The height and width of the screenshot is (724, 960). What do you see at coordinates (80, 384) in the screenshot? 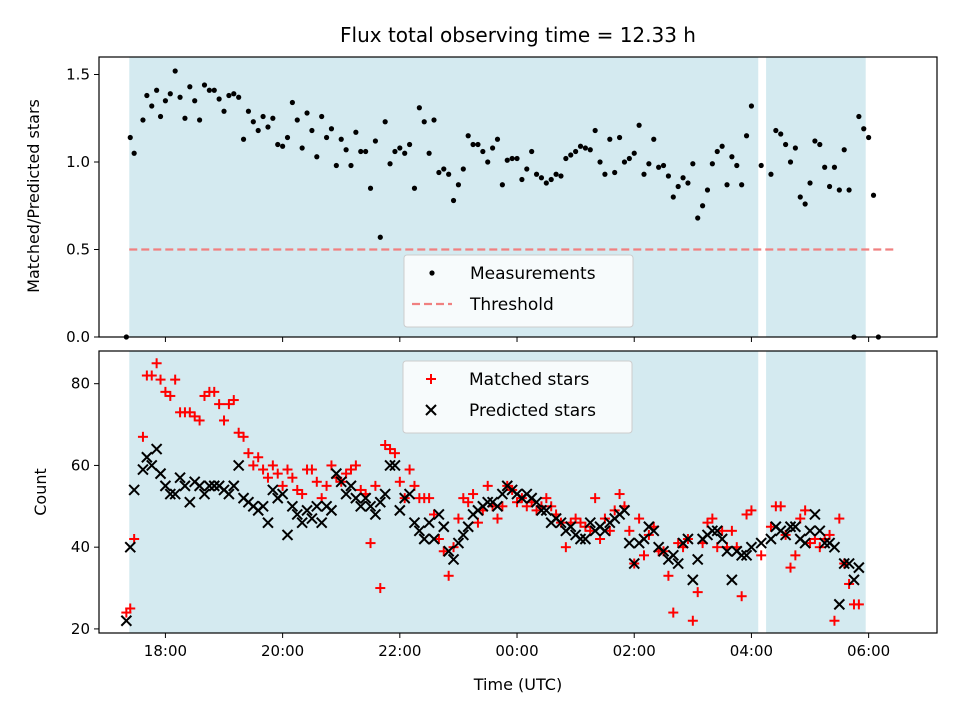
I see `y-tick-label: 80` at bounding box center [80, 384].